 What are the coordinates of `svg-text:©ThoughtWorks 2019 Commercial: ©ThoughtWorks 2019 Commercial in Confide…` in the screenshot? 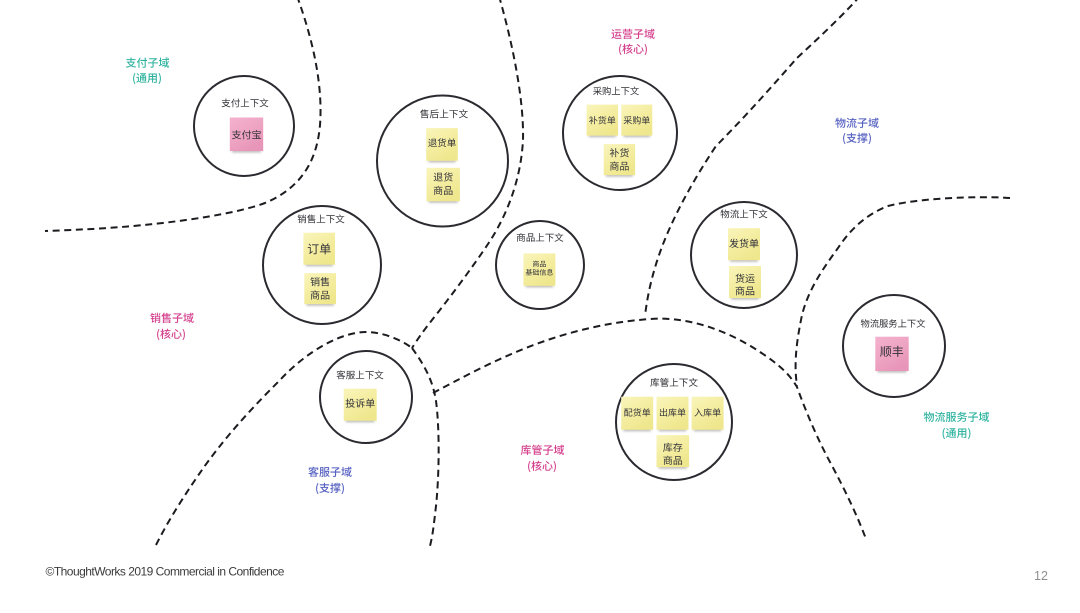 It's located at (165, 572).